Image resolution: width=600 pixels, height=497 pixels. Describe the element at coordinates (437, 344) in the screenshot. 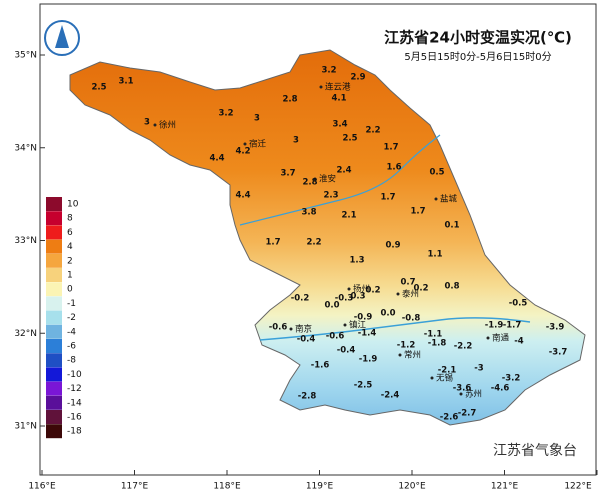

I see `temp-change: -1.8` at that location.